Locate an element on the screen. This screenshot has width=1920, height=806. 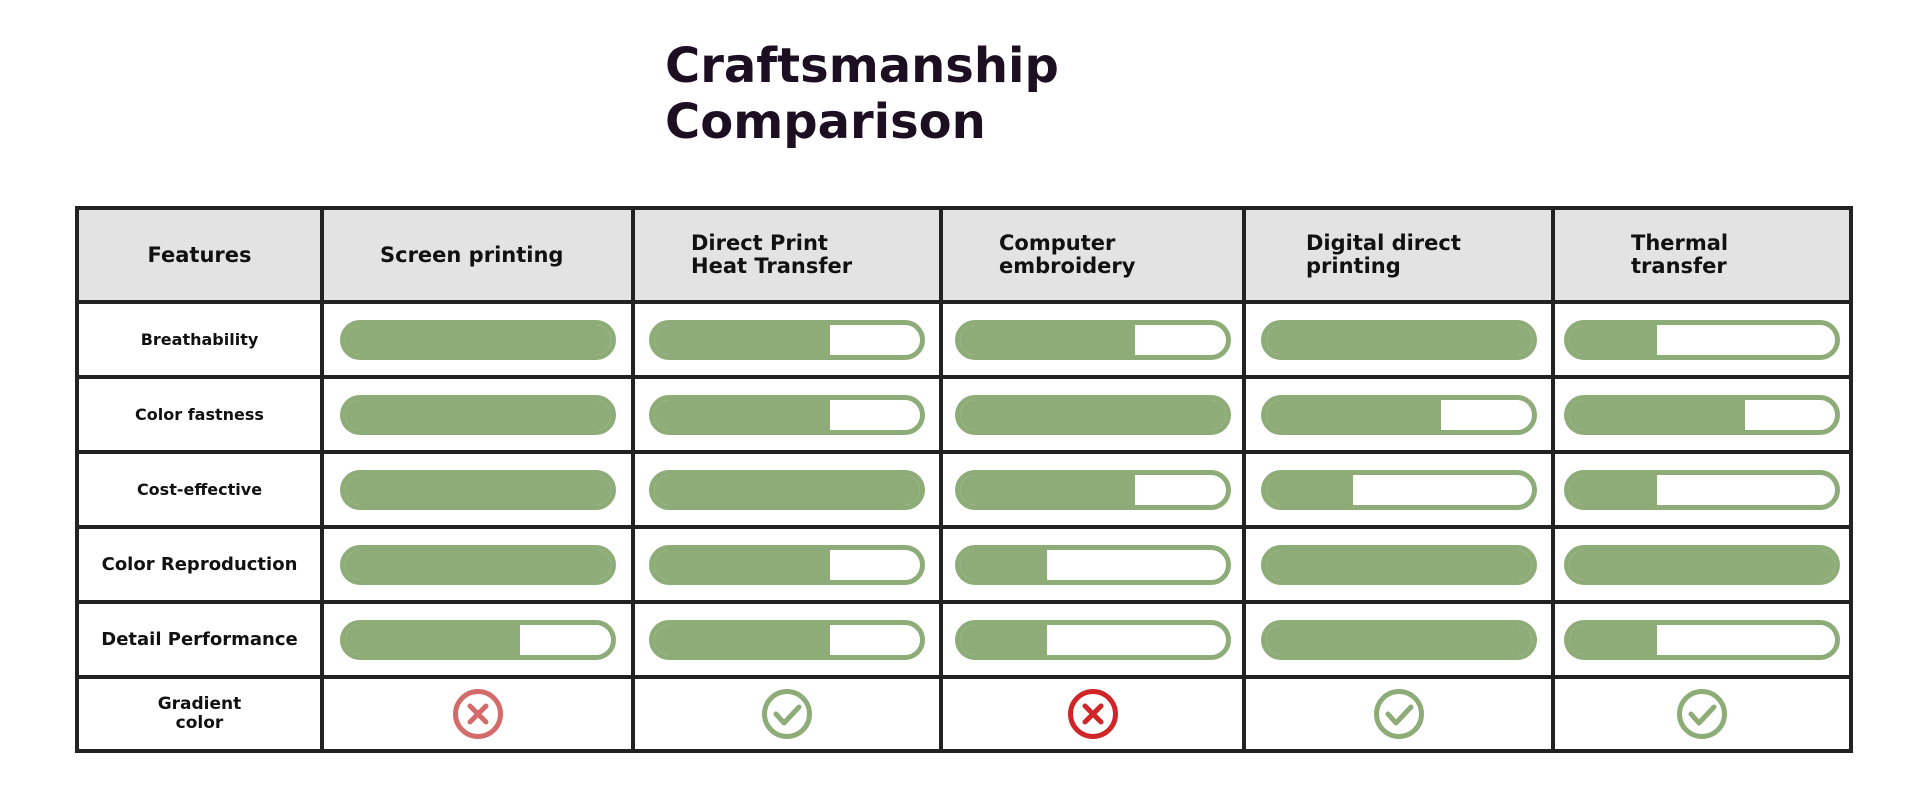
method-header-label: Digital direct printing is located at coordinates (1383, 254).